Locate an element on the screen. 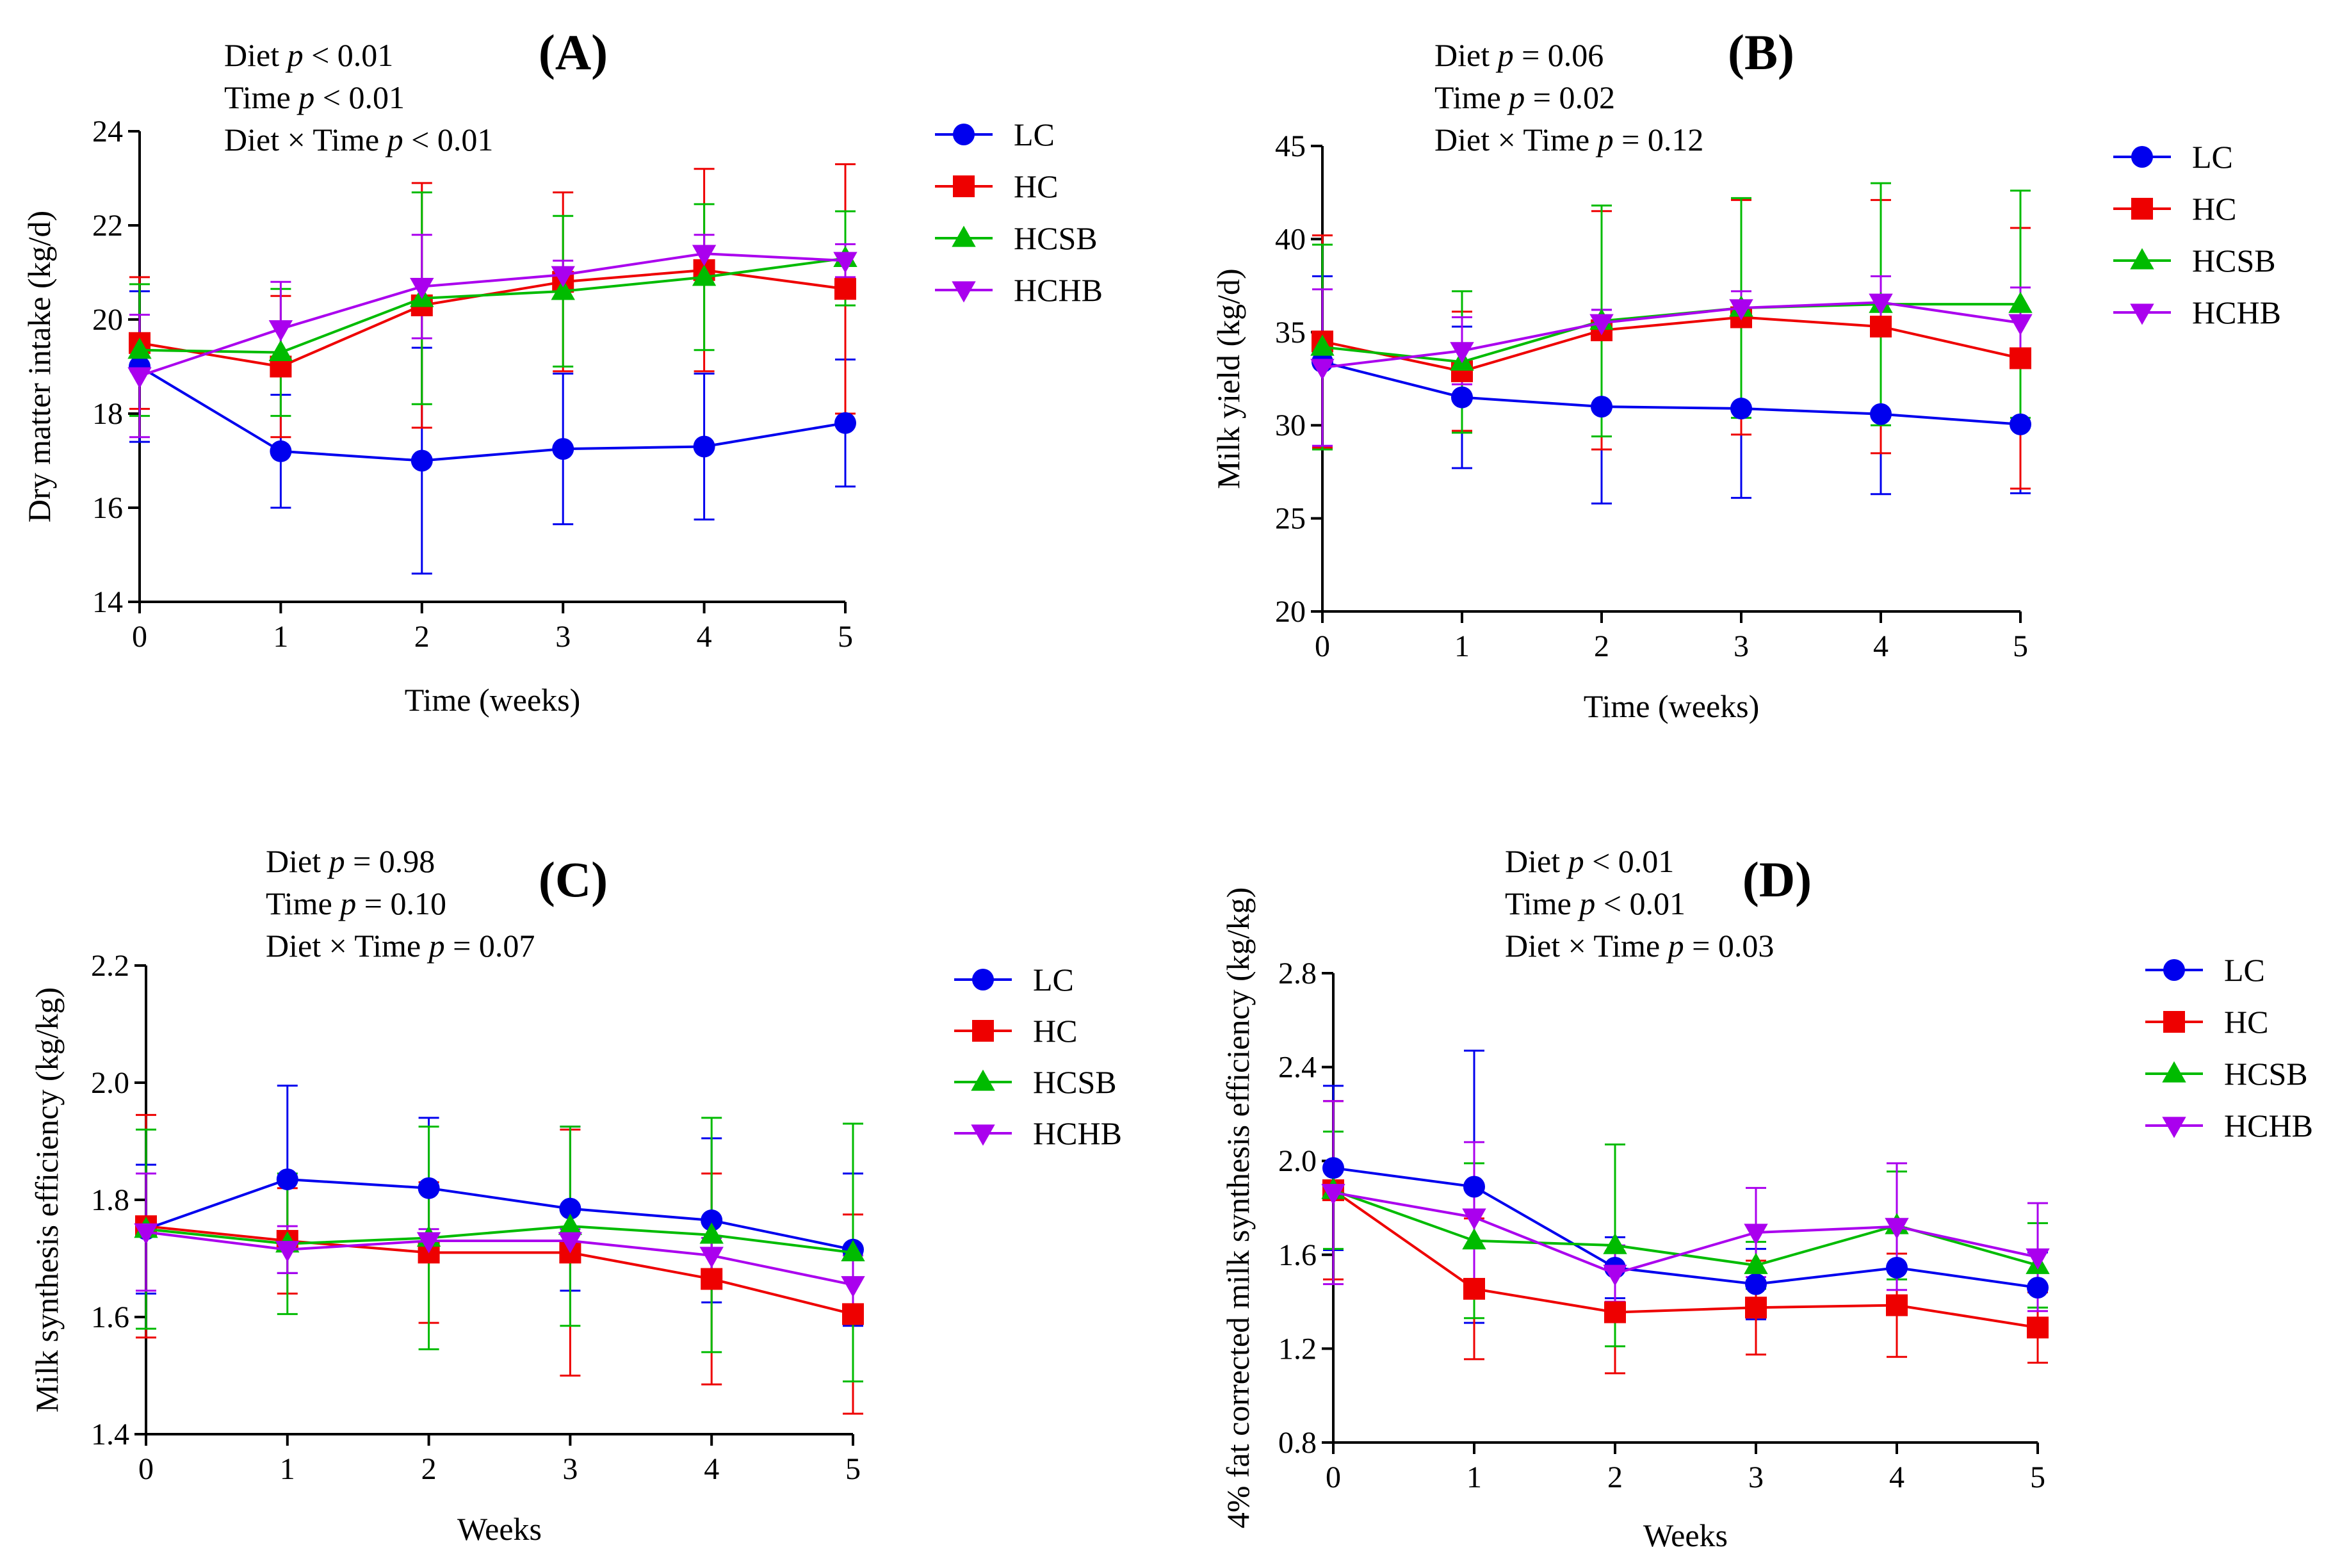  stat-value: = 0.07 is located at coordinates (490, 946).